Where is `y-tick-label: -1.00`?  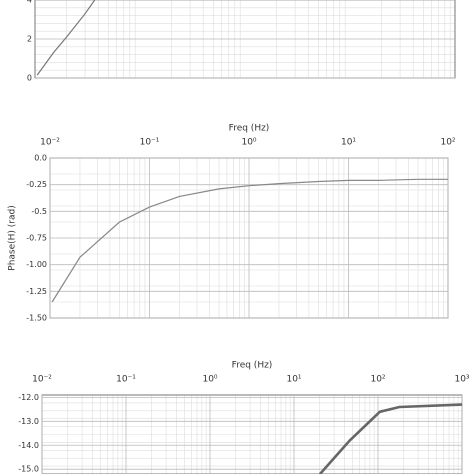
y-tick-label: -1.00 is located at coordinates (36, 264).